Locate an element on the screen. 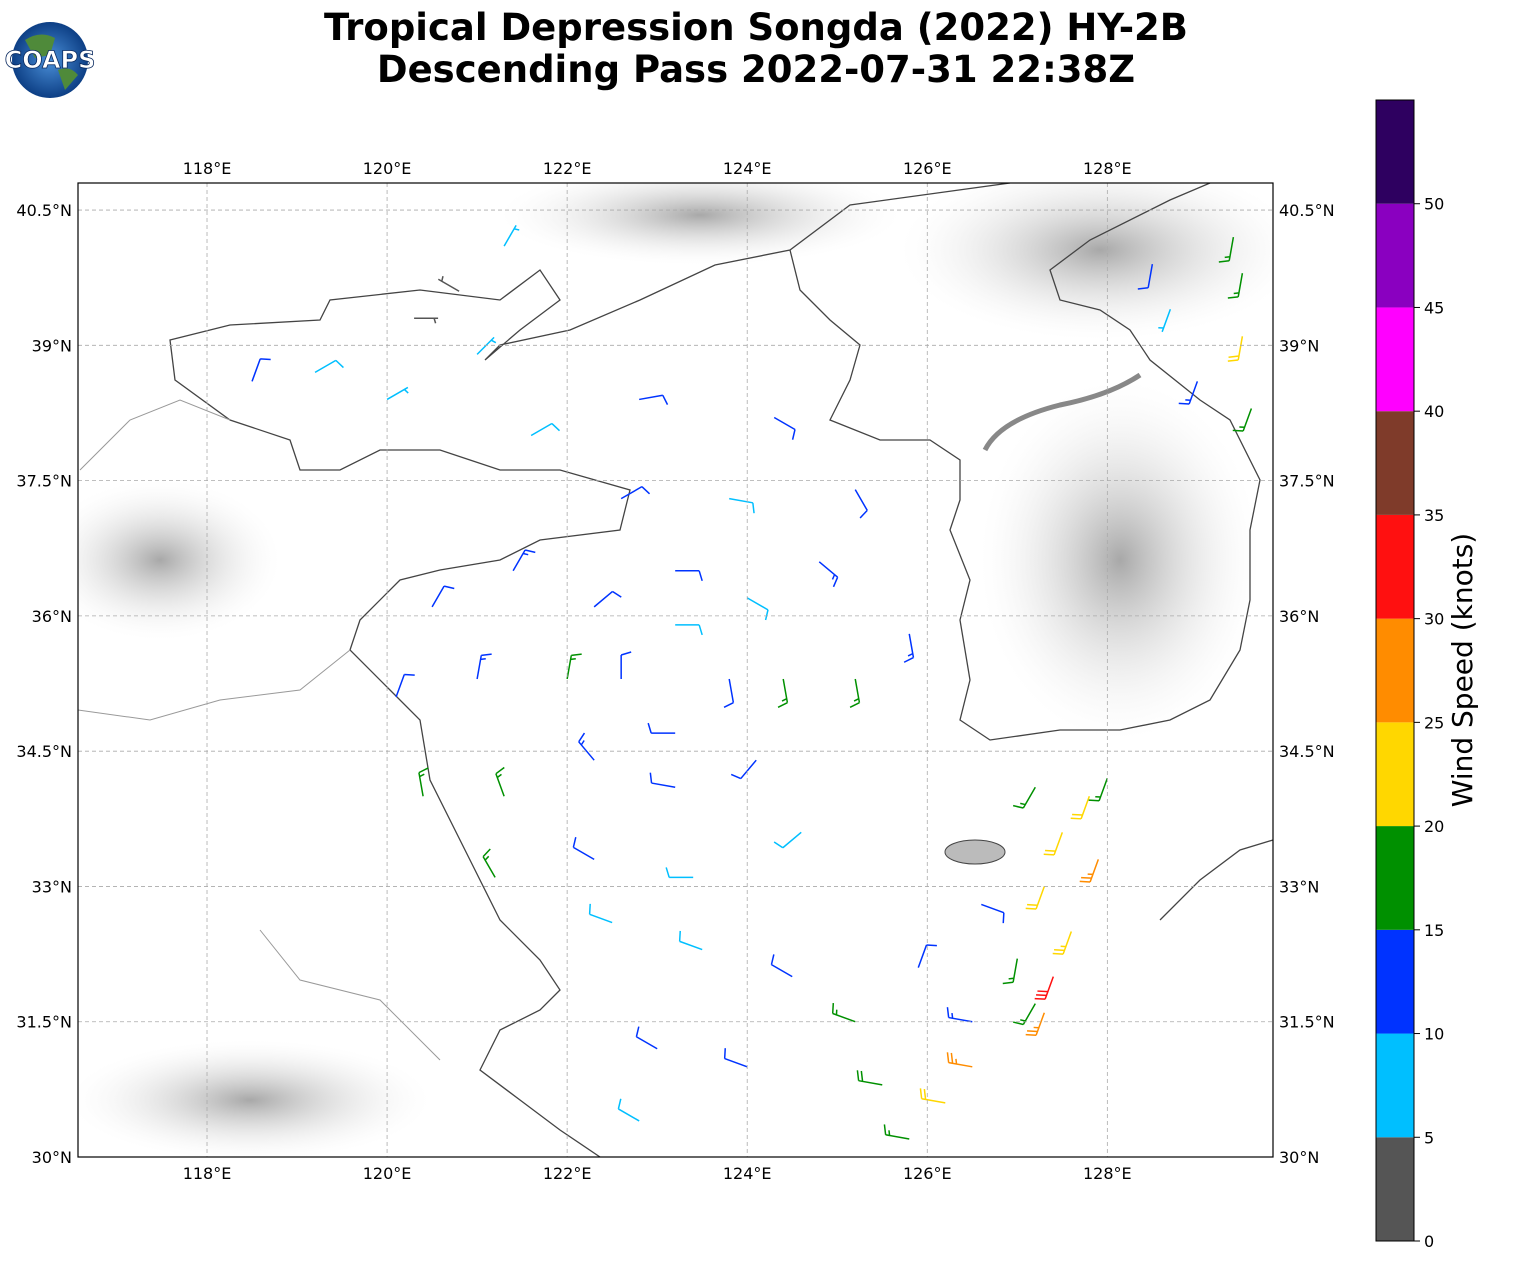  island is located at coordinates (975, 852).